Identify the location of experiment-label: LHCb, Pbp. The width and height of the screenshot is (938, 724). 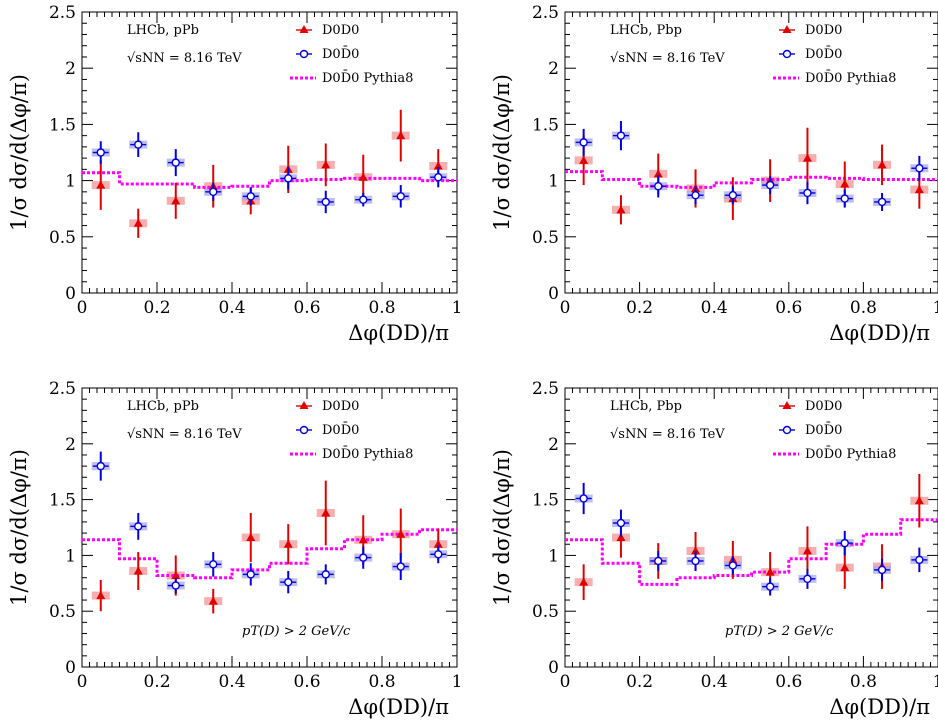
(646, 30).